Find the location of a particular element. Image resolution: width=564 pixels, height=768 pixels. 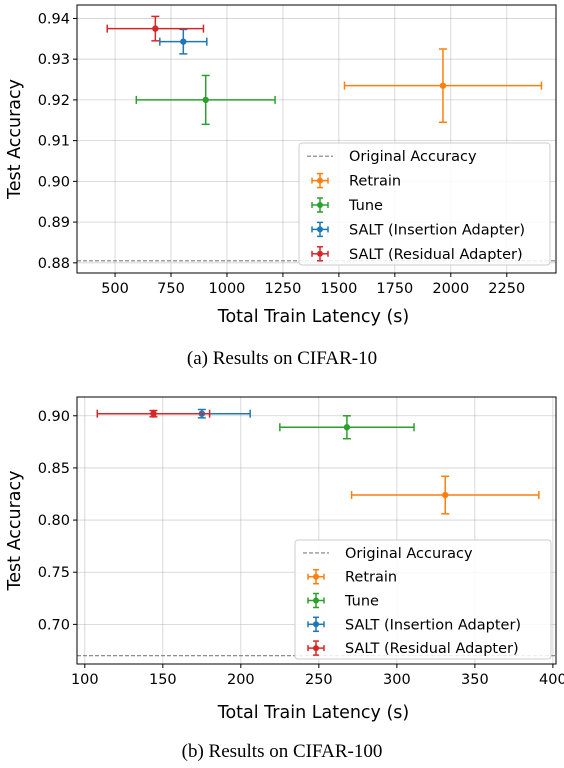

x-tick-label: 300 is located at coordinates (397, 680).